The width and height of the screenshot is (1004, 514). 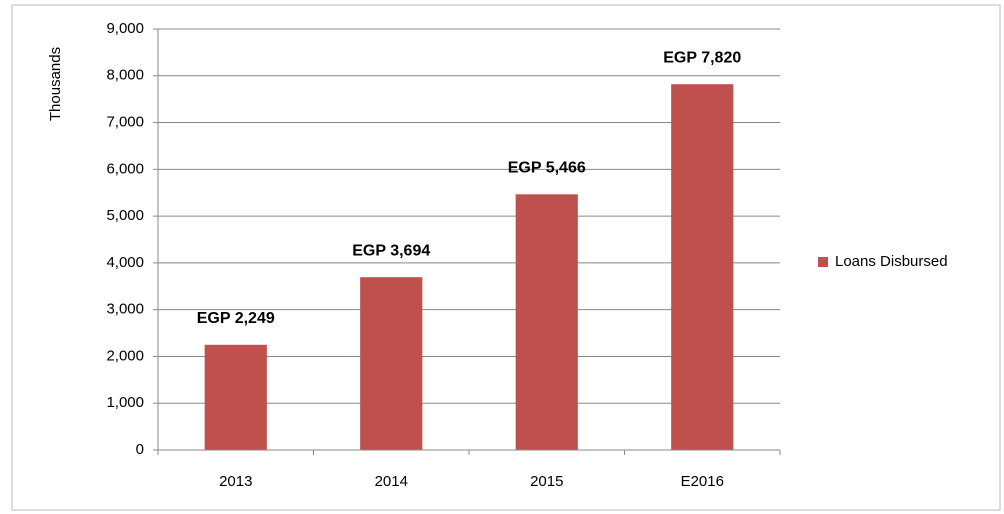 What do you see at coordinates (546, 481) in the screenshot?
I see `x-tick-label: 2015` at bounding box center [546, 481].